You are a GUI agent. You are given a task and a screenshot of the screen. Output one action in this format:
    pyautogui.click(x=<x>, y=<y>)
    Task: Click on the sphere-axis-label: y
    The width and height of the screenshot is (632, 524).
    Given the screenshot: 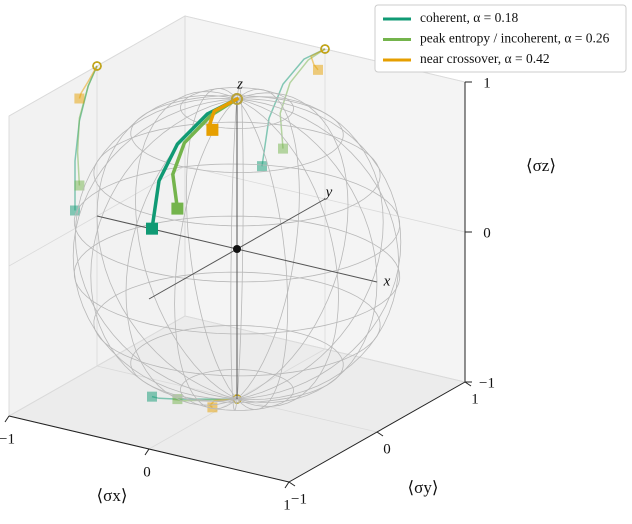 What is the action you would take?
    pyautogui.click(x=328, y=192)
    